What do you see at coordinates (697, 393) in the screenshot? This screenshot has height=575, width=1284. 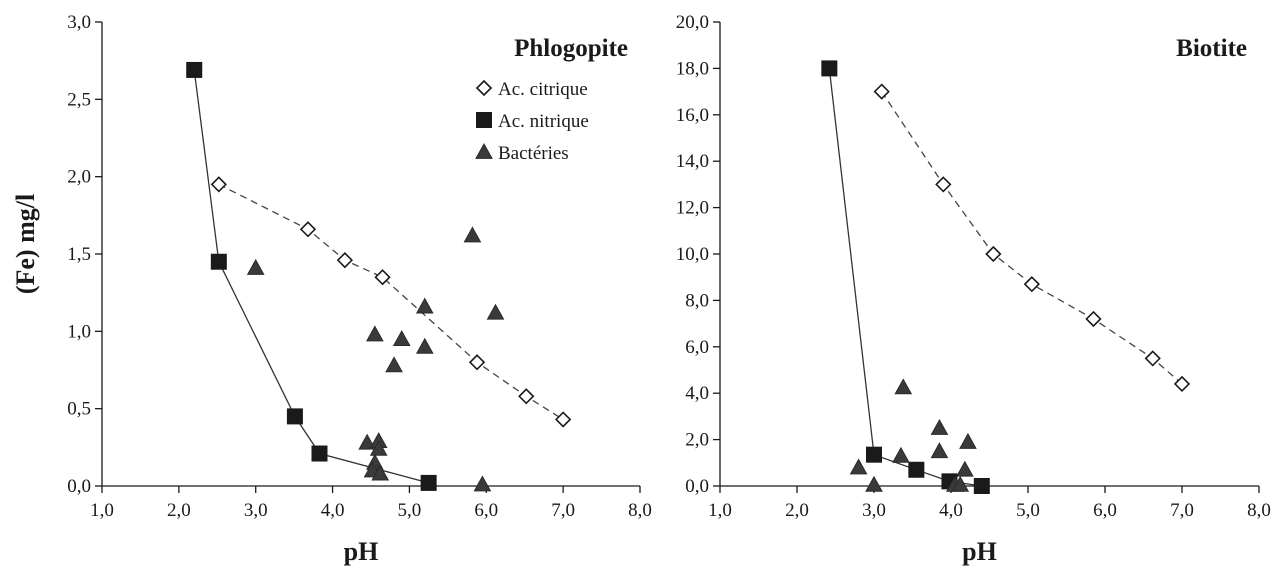 I see `y-tick-label: 4,0` at bounding box center [697, 393].